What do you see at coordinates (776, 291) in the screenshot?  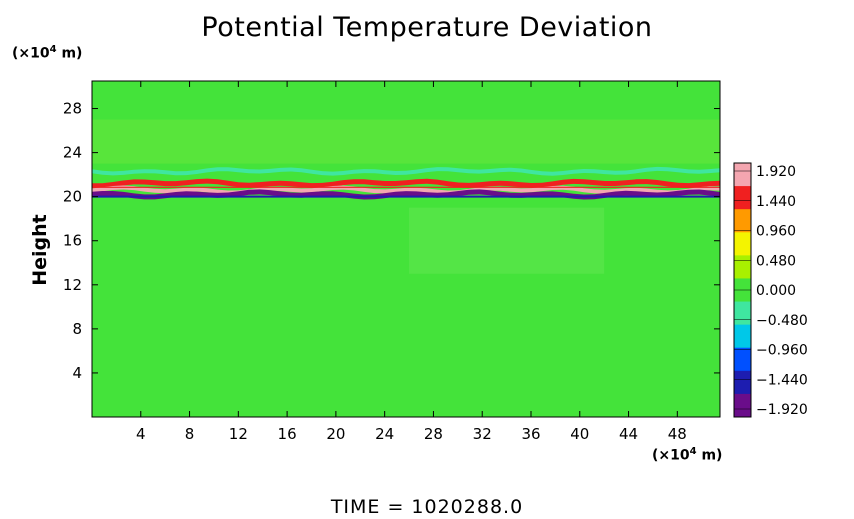 I see `colorbar-label-4: 0.000` at bounding box center [776, 291].